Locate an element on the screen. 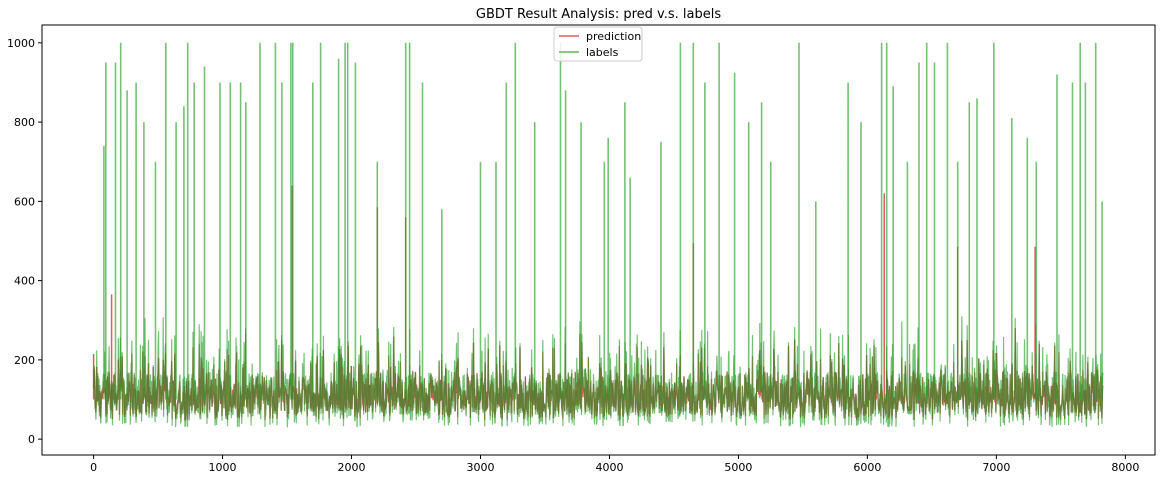 This screenshot has width=1162, height=482. x-tick-label: 7000 is located at coordinates (996, 467).